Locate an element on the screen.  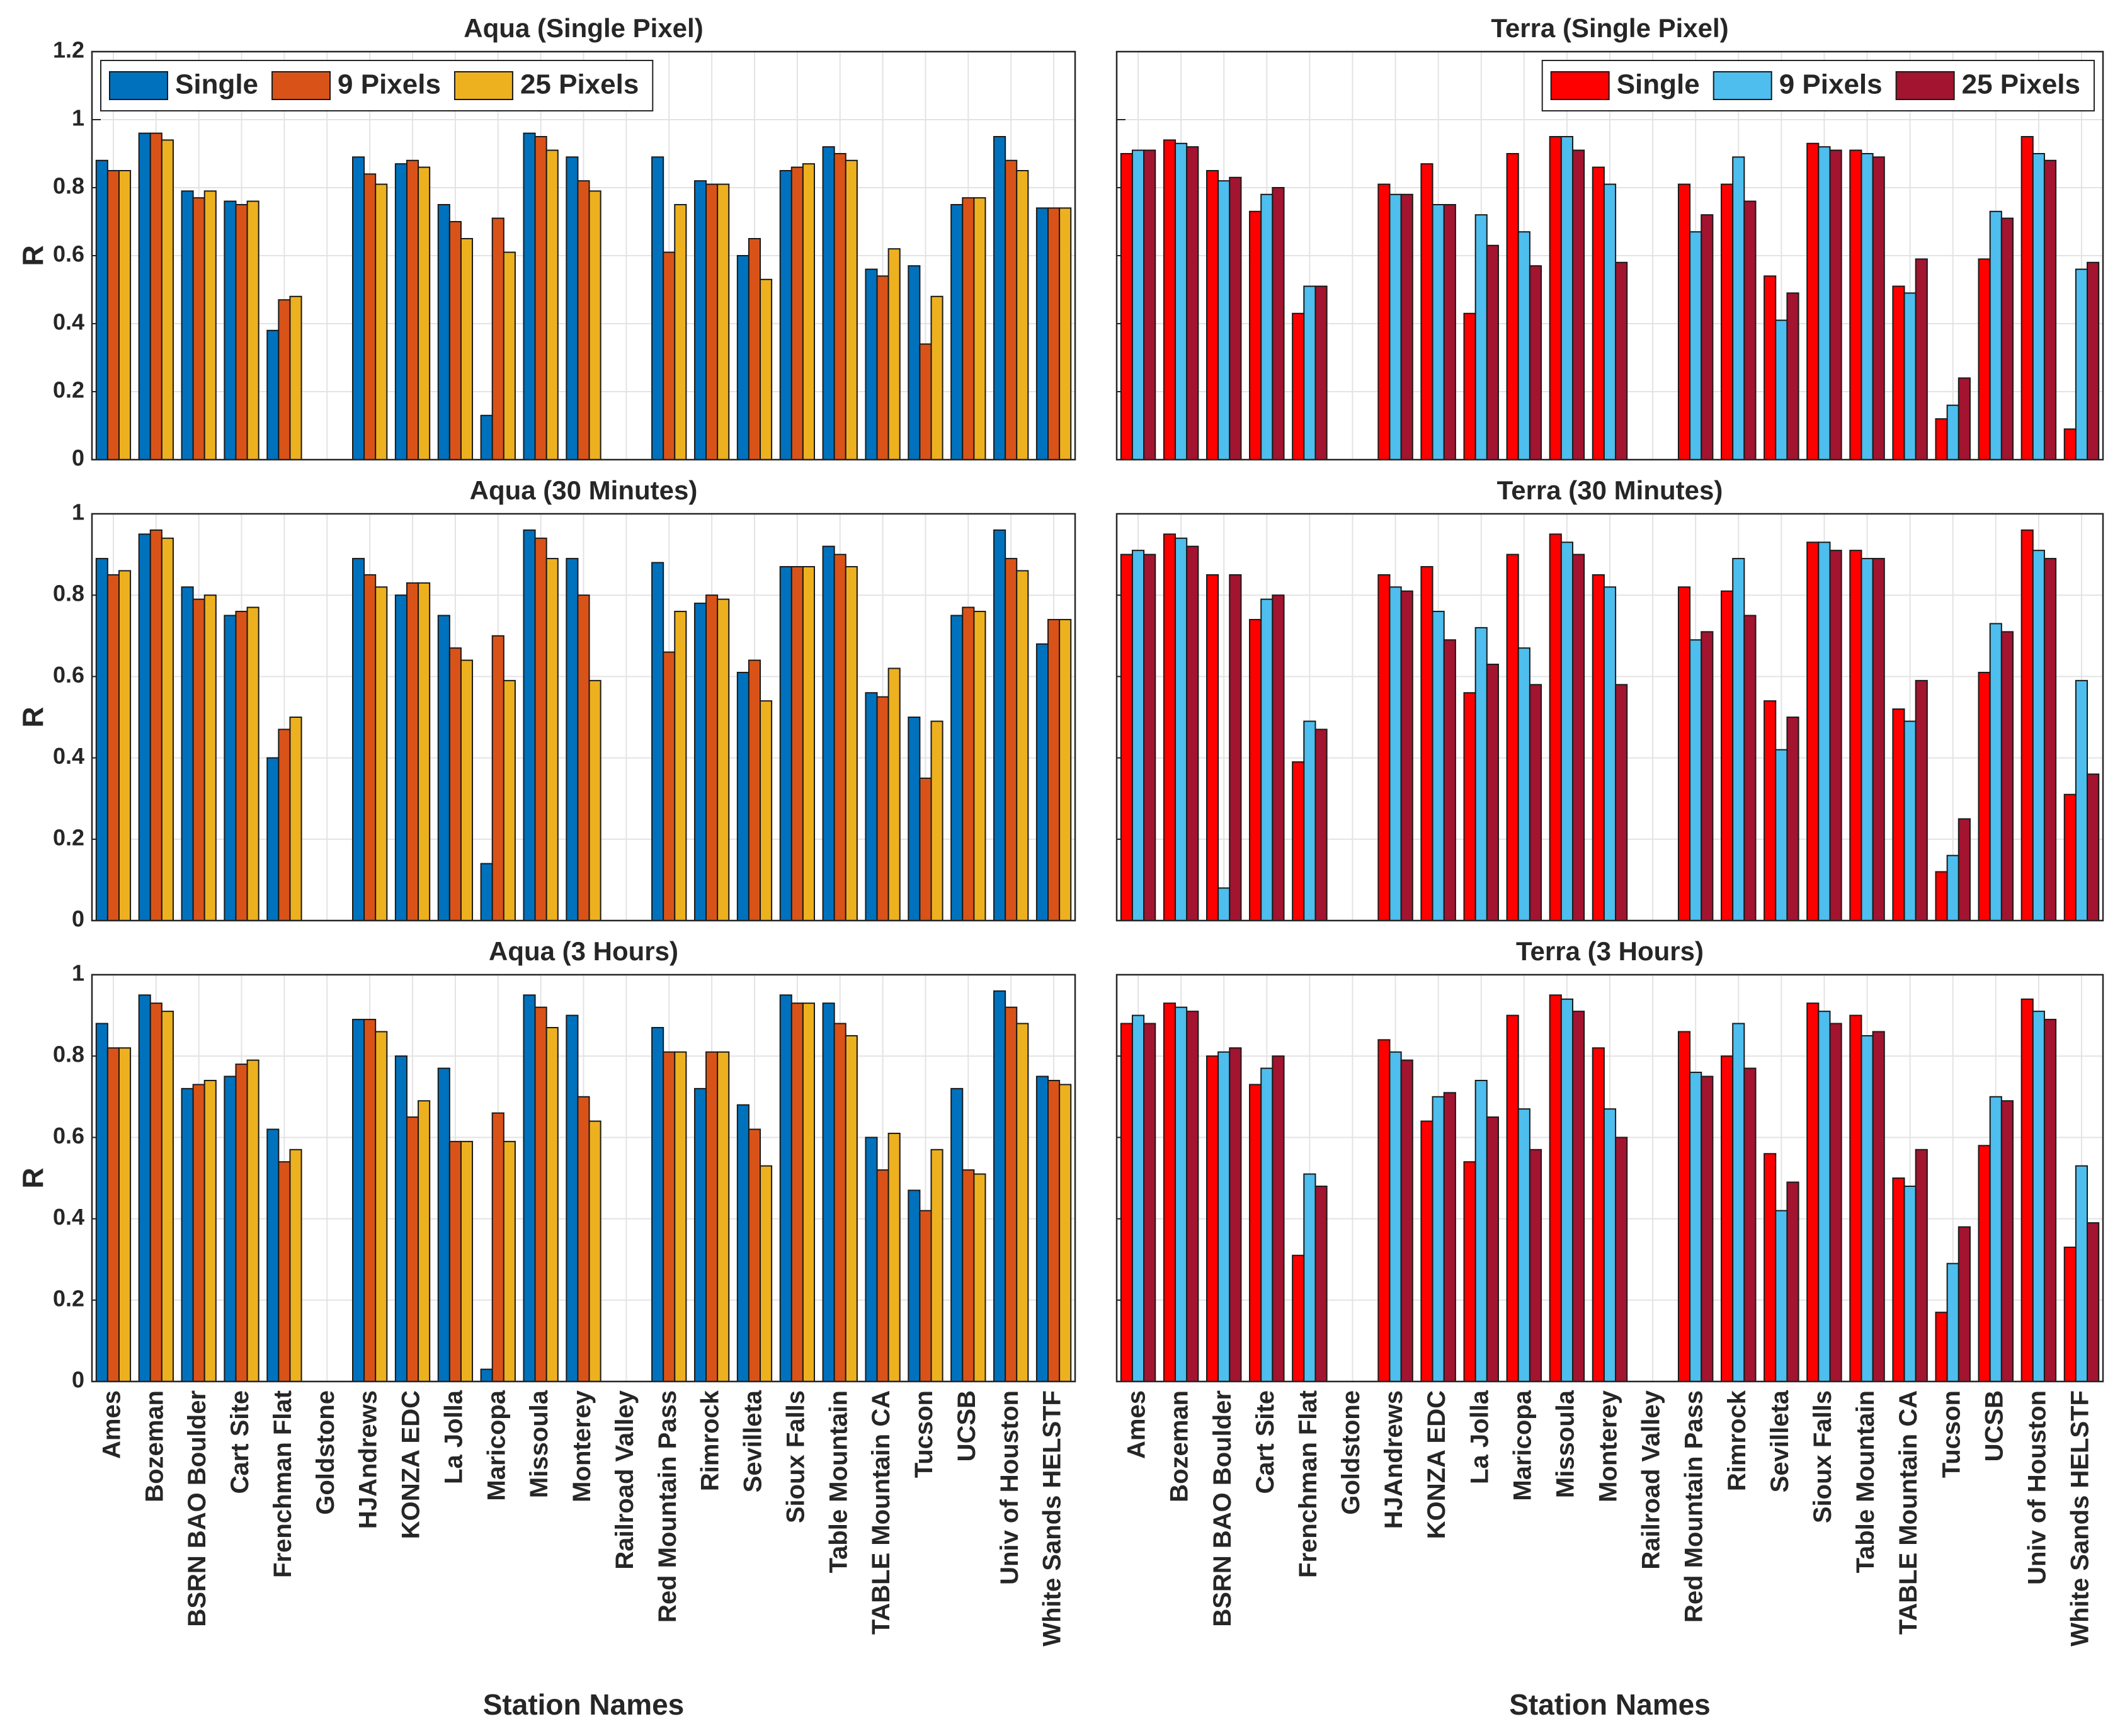
x-tick-label: KONZA EDC is located at coordinates (1437, 1465).